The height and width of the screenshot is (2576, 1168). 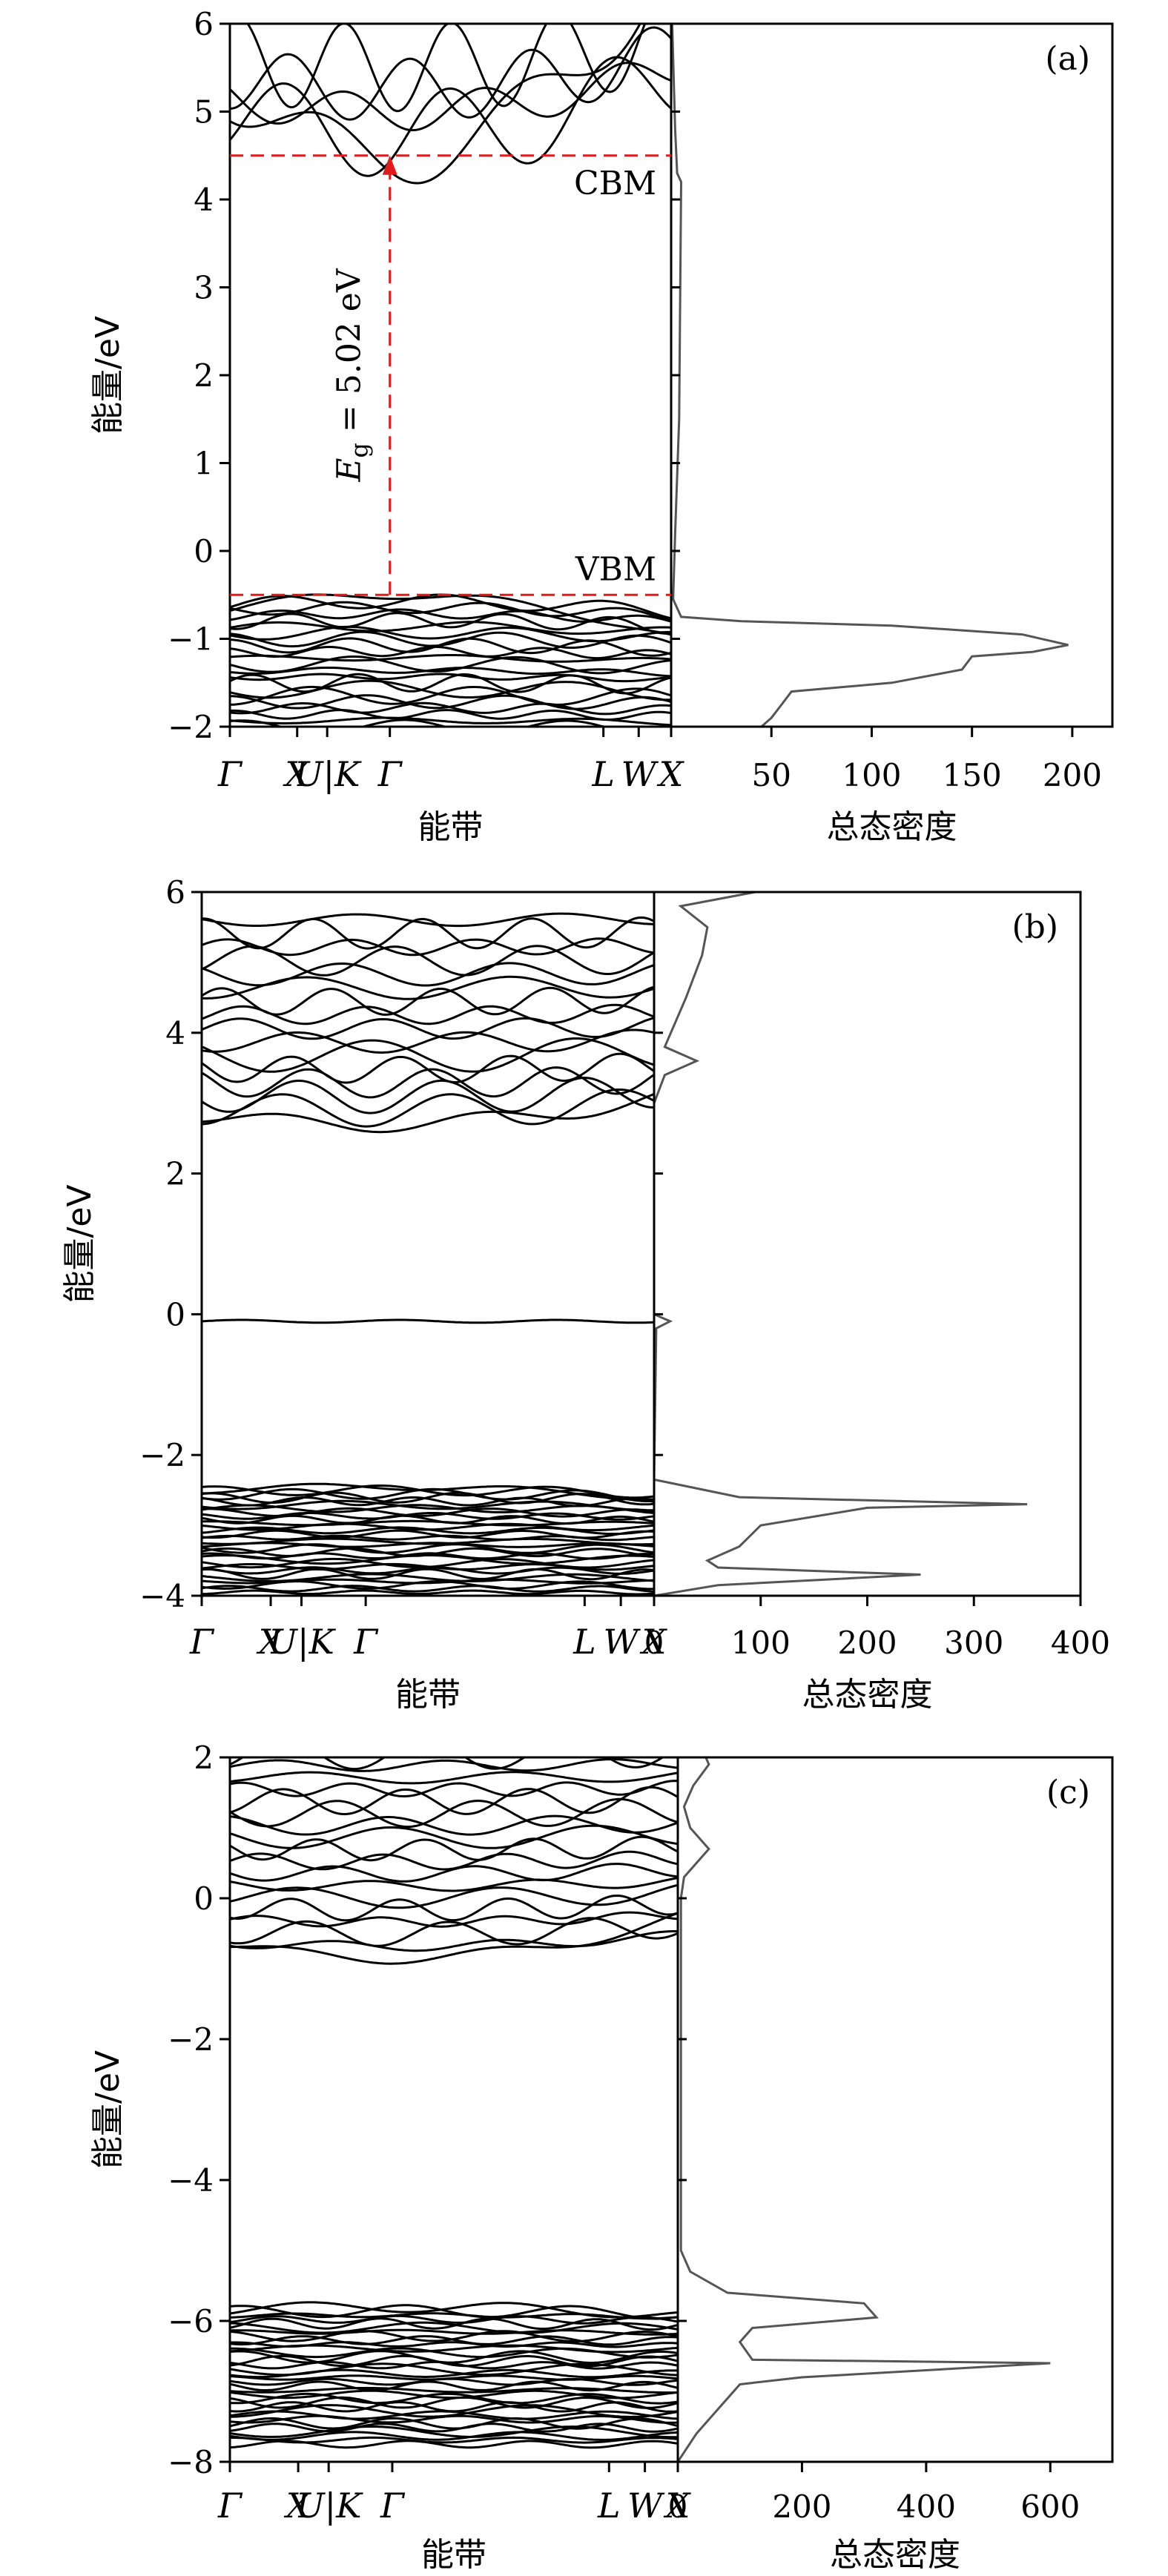 What do you see at coordinates (80, 1244) in the screenshot?
I see `ylabel-b: 能量/eV` at bounding box center [80, 1244].